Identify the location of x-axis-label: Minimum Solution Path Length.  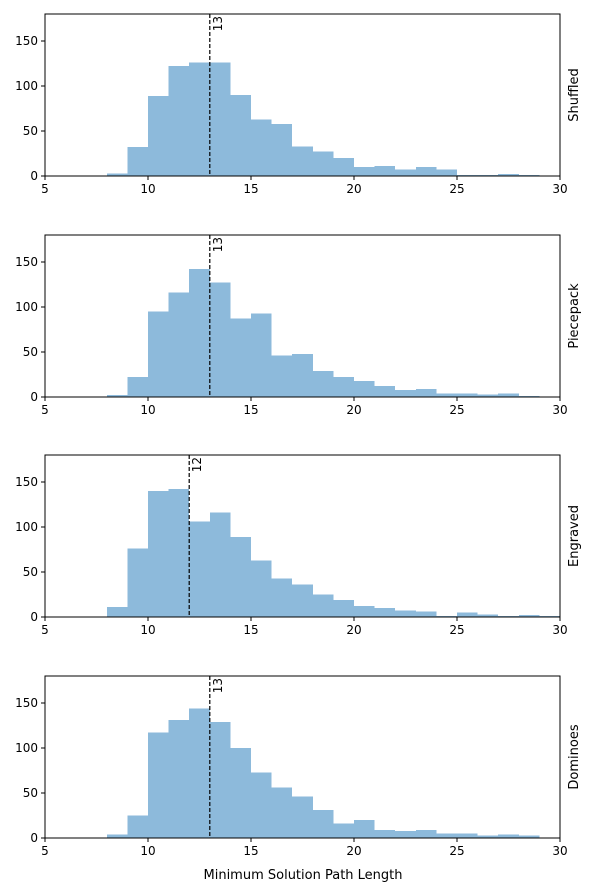
(303, 875).